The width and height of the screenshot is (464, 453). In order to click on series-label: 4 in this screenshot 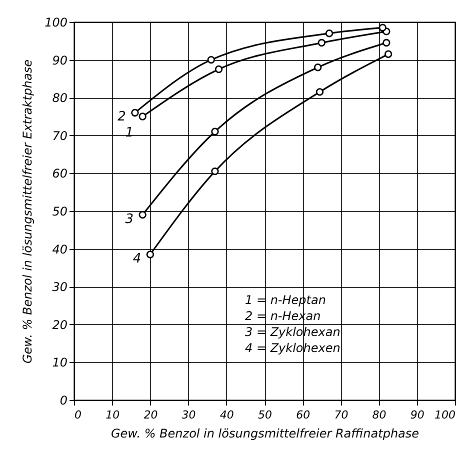, I will do `click(137, 258)`.